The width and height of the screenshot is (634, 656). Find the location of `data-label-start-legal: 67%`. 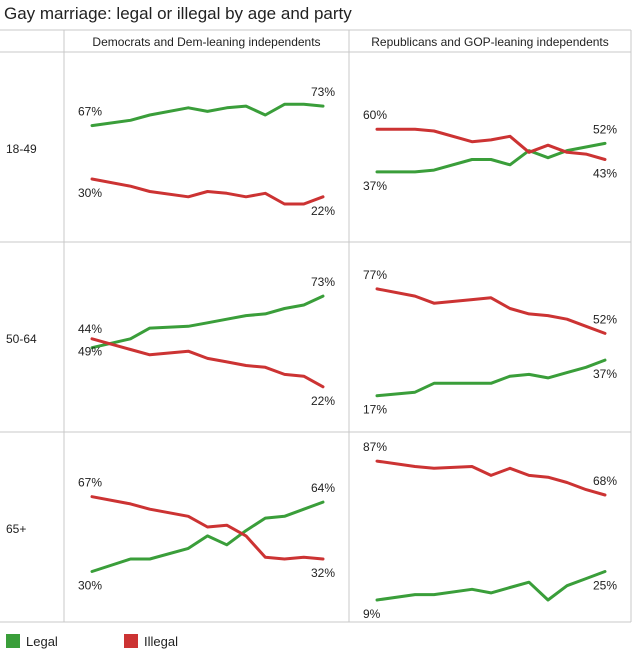

data-label-start-legal: 67% is located at coordinates (90, 112).